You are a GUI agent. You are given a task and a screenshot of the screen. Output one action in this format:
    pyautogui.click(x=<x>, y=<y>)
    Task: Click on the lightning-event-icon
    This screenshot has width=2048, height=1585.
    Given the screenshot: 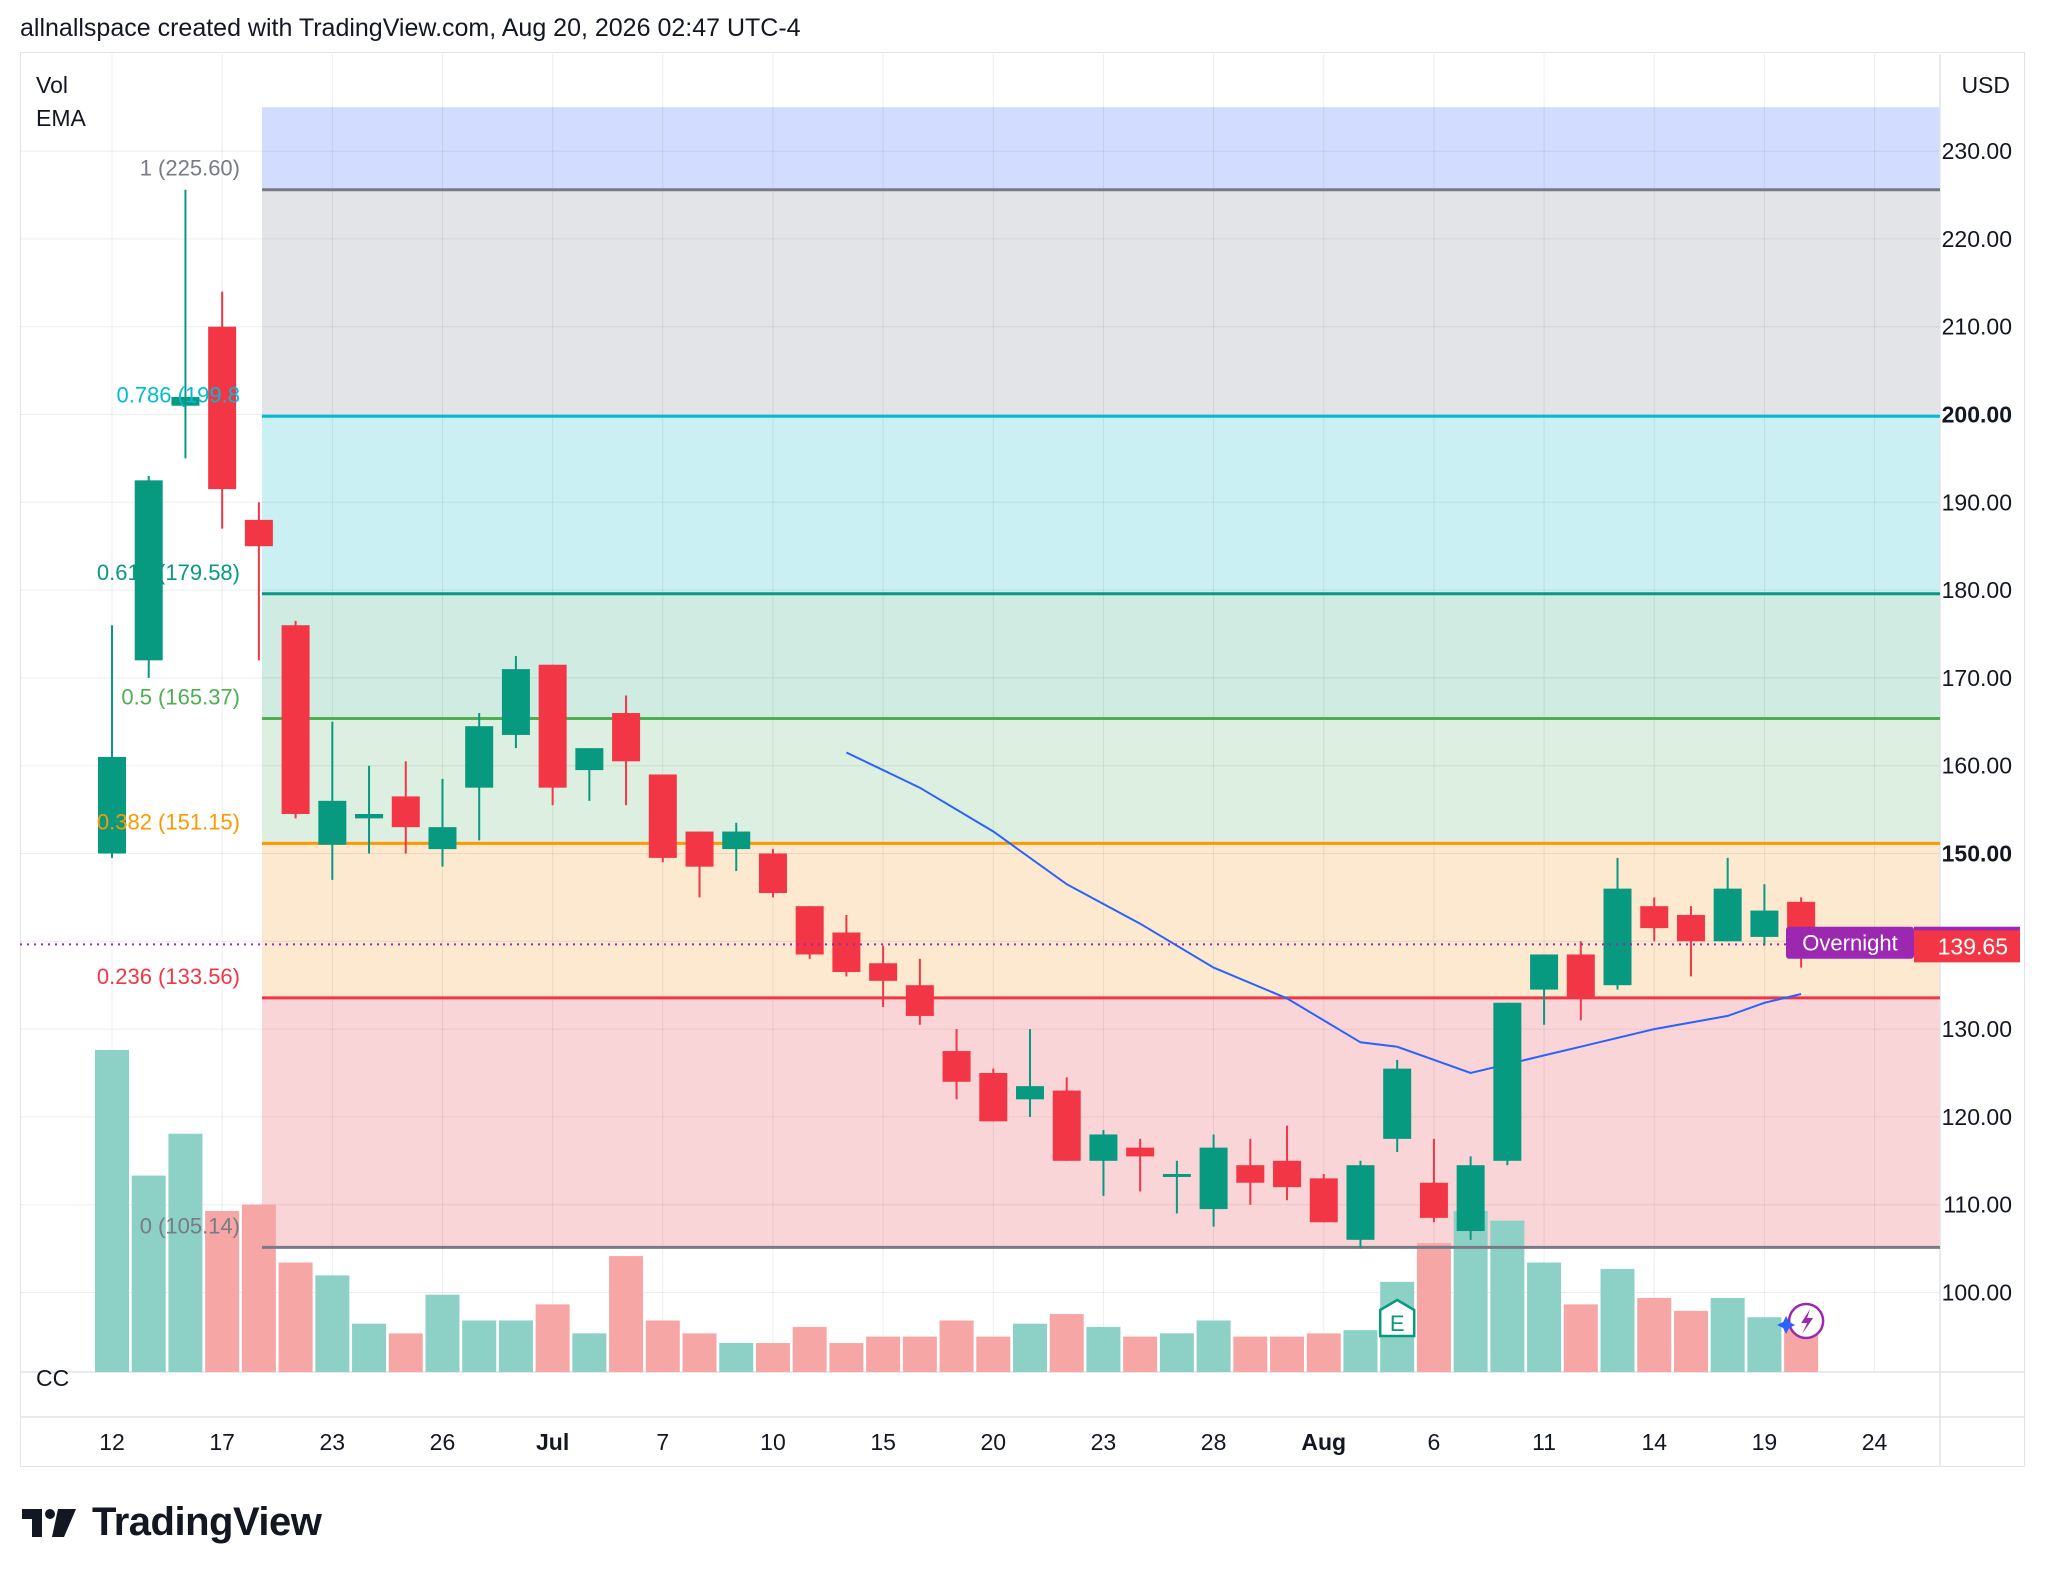 What is the action you would take?
    pyautogui.click(x=1801, y=1321)
    